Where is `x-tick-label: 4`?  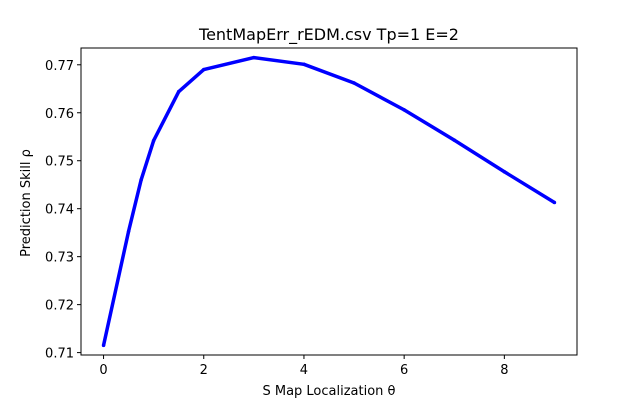
x-tick-label: 4 is located at coordinates (304, 370).